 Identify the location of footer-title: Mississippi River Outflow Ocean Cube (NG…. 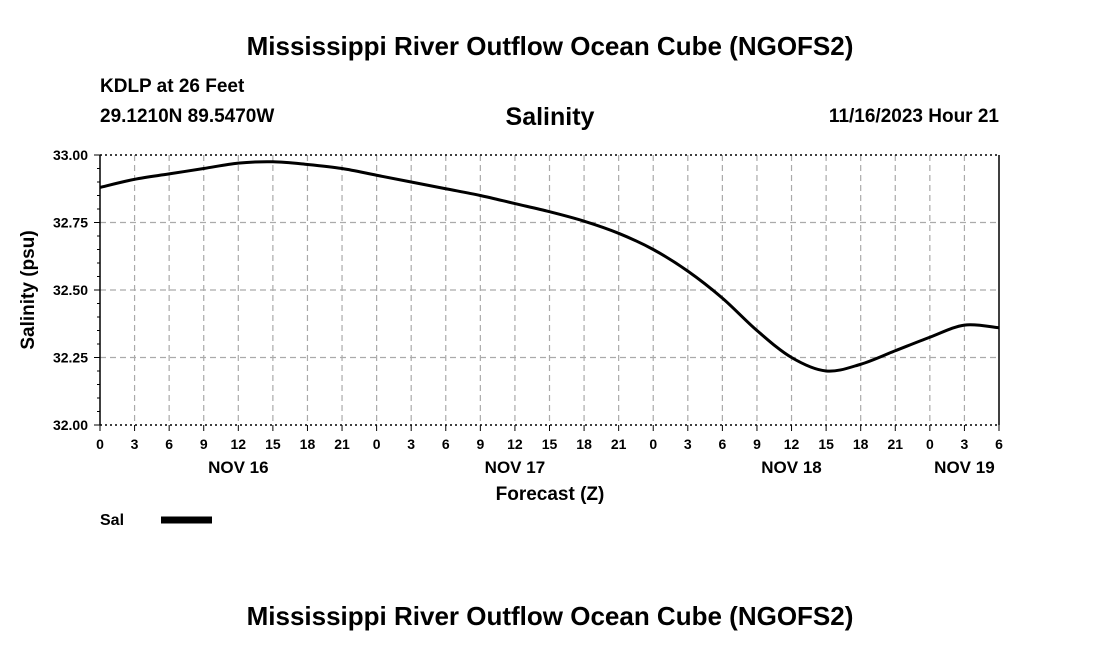
(550, 616).